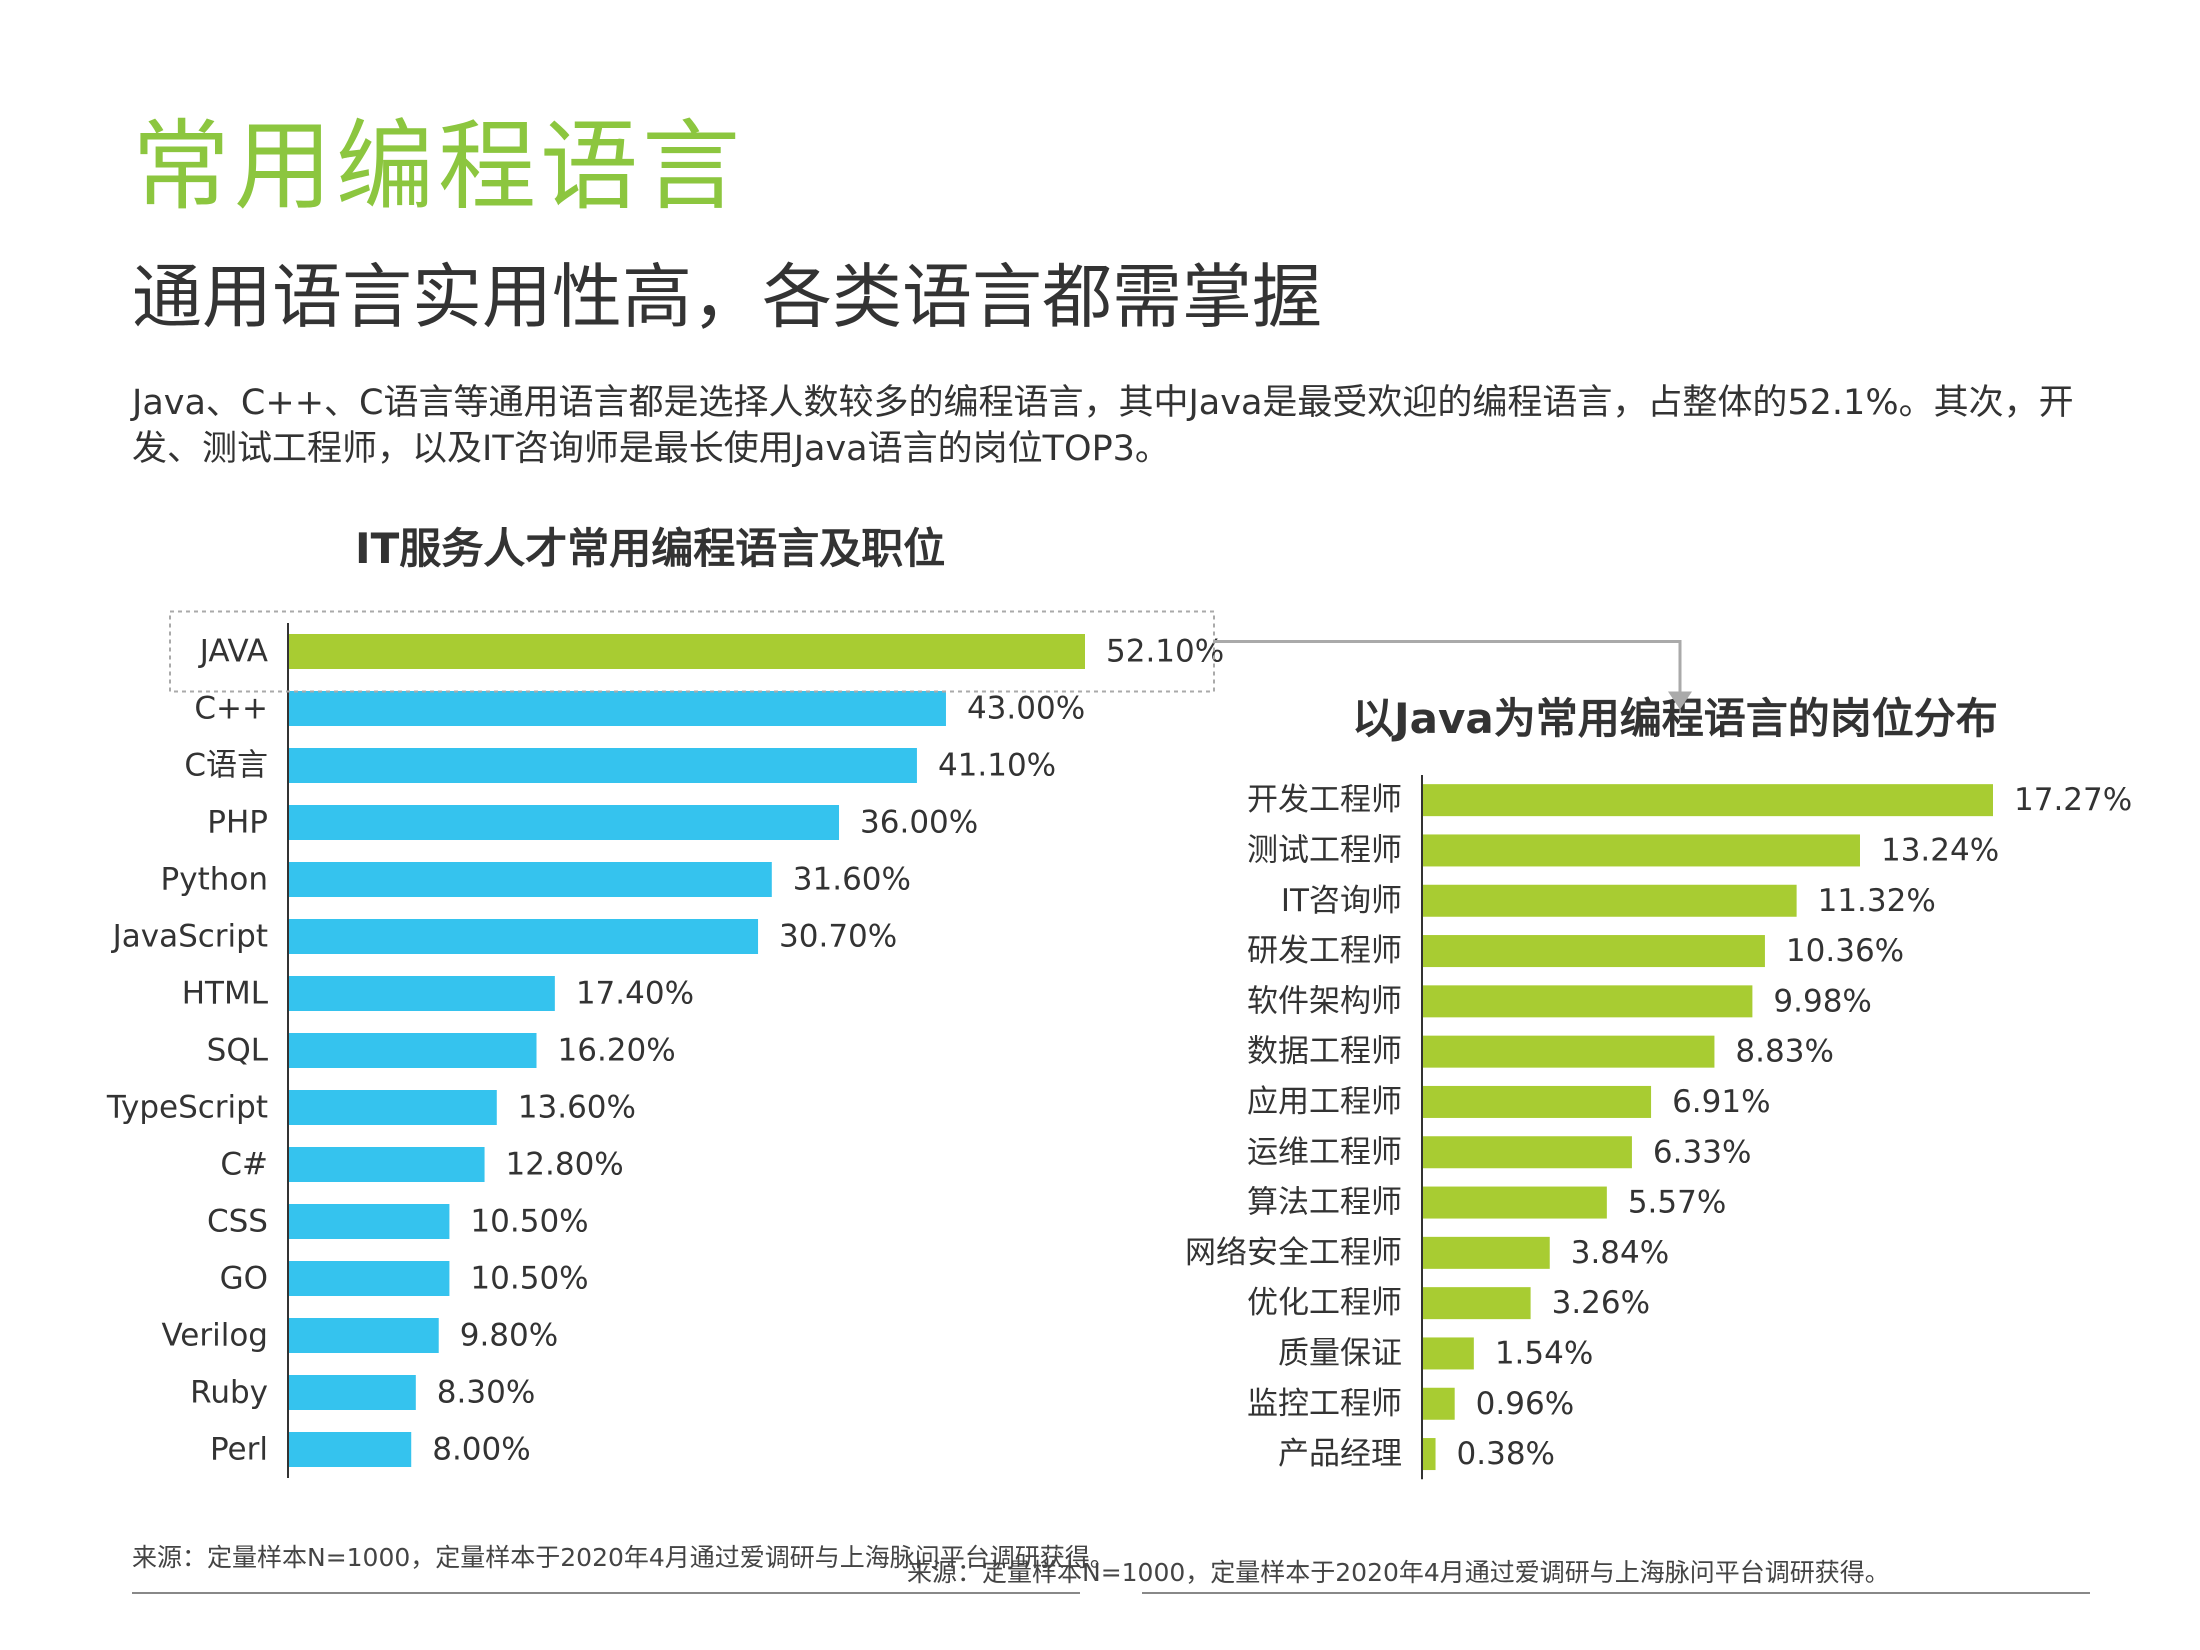 Image resolution: width=2200 pixels, height=1650 pixels. What do you see at coordinates (1525, 1404) in the screenshot?
I see `job-value-label: 0.96%` at bounding box center [1525, 1404].